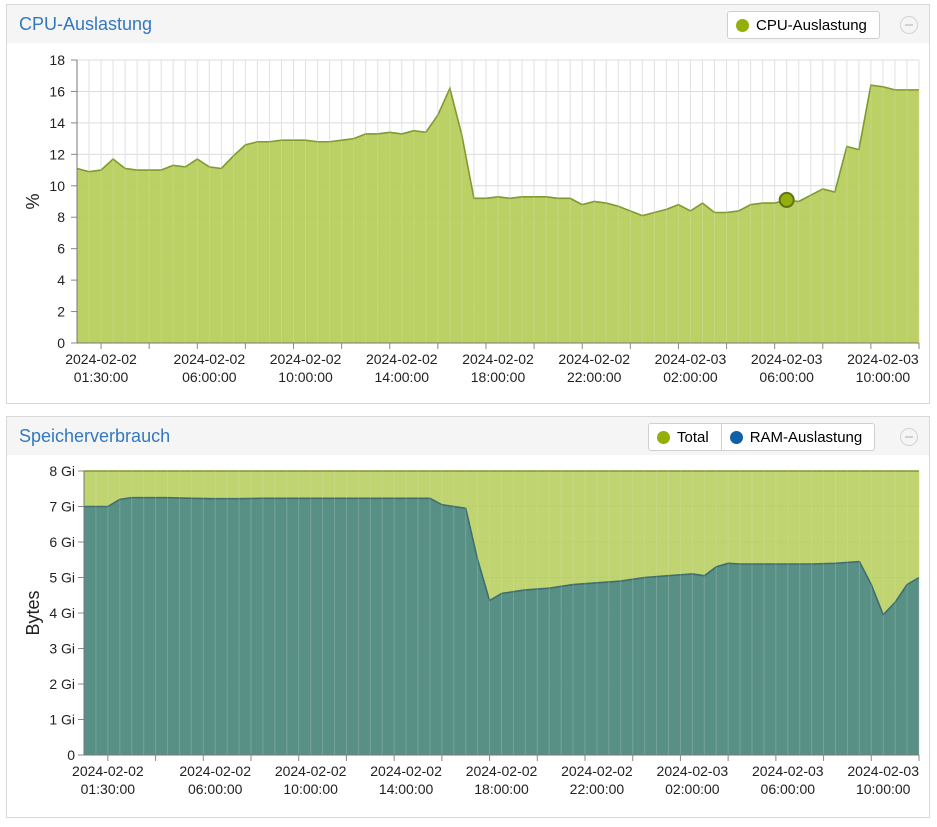 The width and height of the screenshot is (937, 827). What do you see at coordinates (468, 436) in the screenshot?
I see `memory-panel-header: Speicherverbrauch Total RAM-Auslastung` at bounding box center [468, 436].